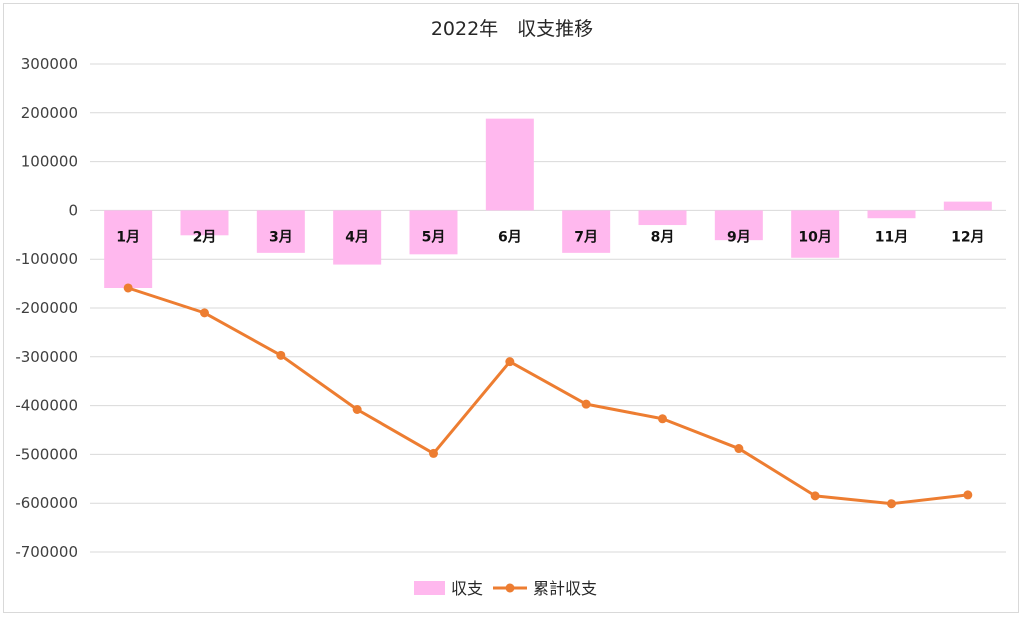  What do you see at coordinates (512, 29) in the screenshot?
I see `chart-title: 2022年 収支推移` at bounding box center [512, 29].